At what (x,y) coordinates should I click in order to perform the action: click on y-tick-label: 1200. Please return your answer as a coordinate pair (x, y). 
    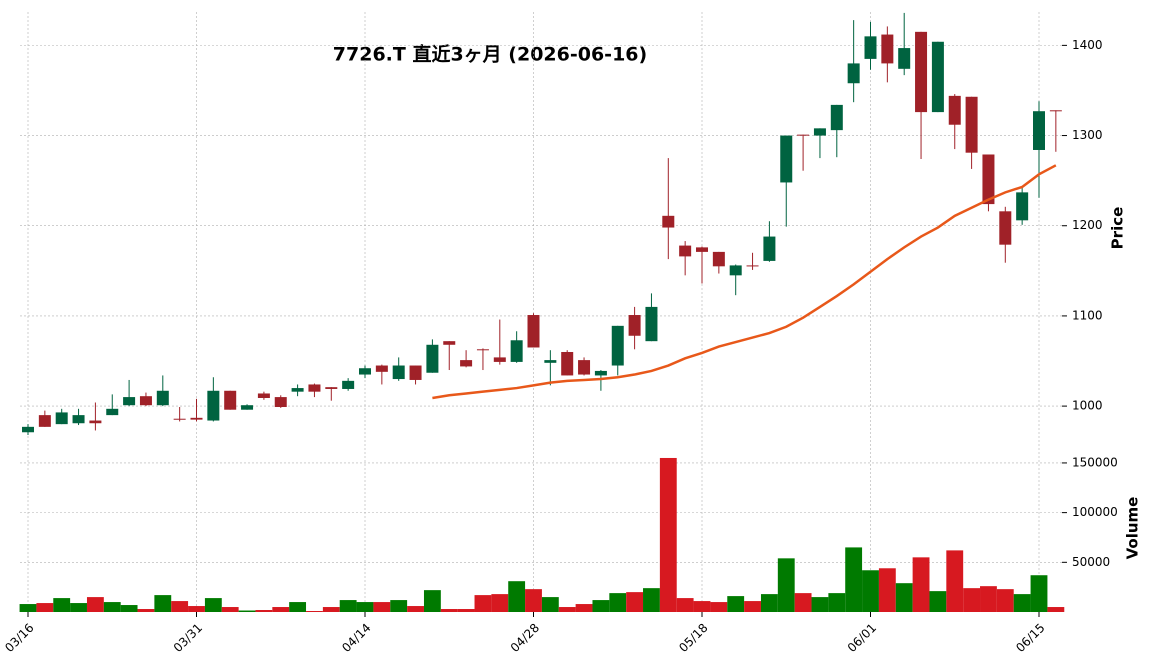
    Looking at the image, I should click on (1087, 225).